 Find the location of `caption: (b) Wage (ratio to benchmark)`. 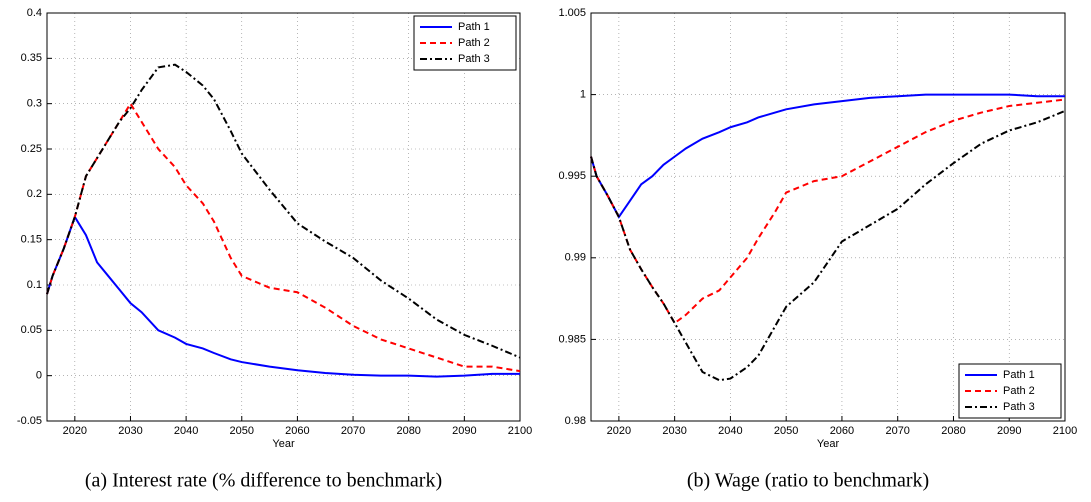

caption: (b) Wage (ratio to benchmark) is located at coordinates (808, 481).